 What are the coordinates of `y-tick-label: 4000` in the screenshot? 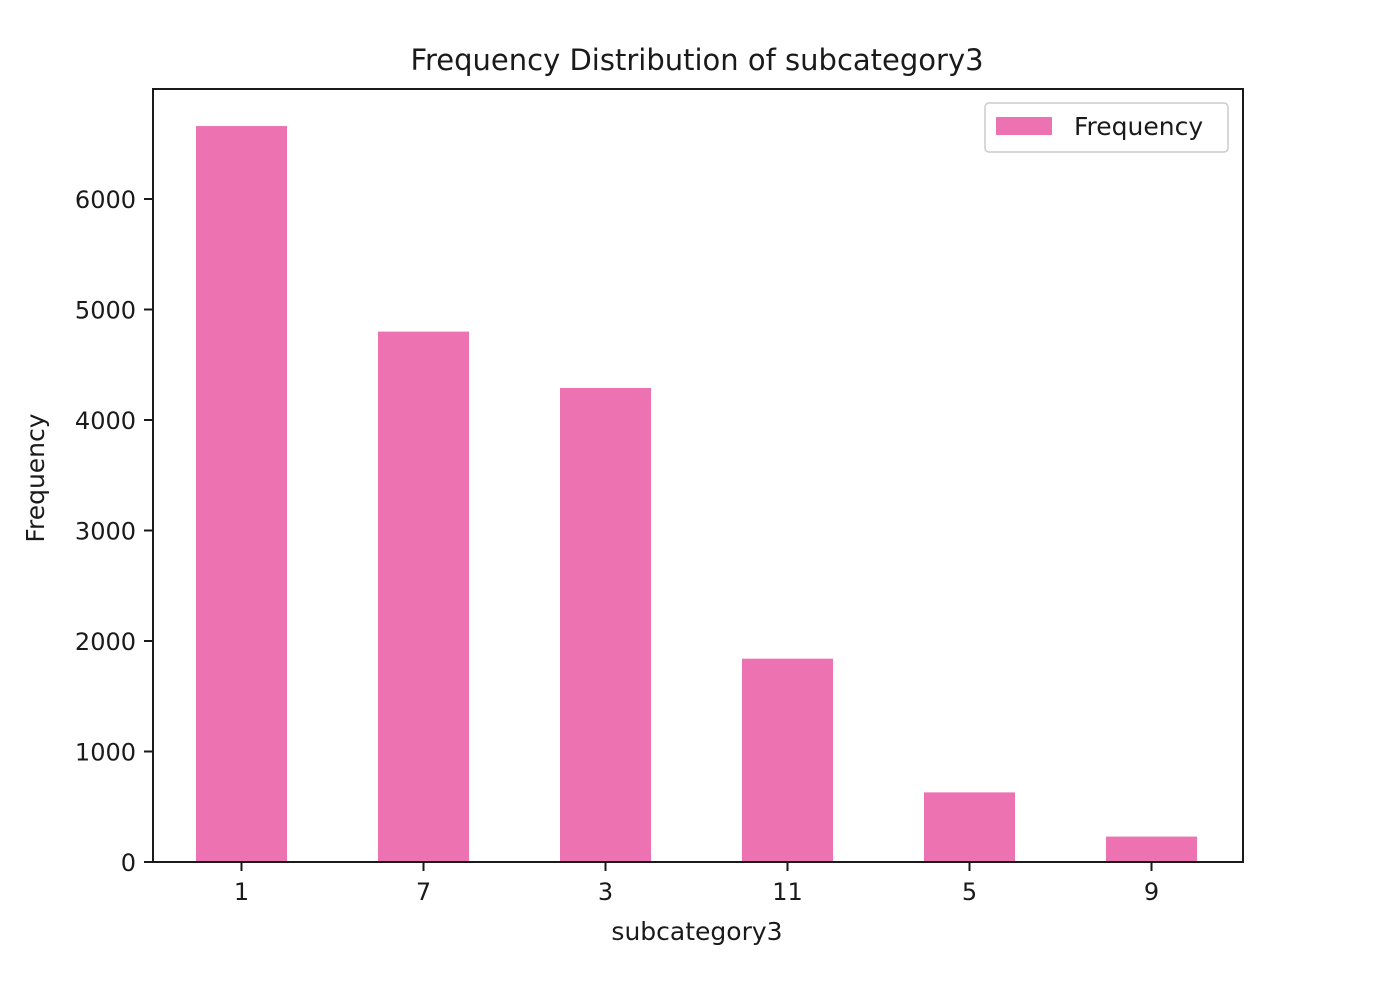 It's located at (105, 421).